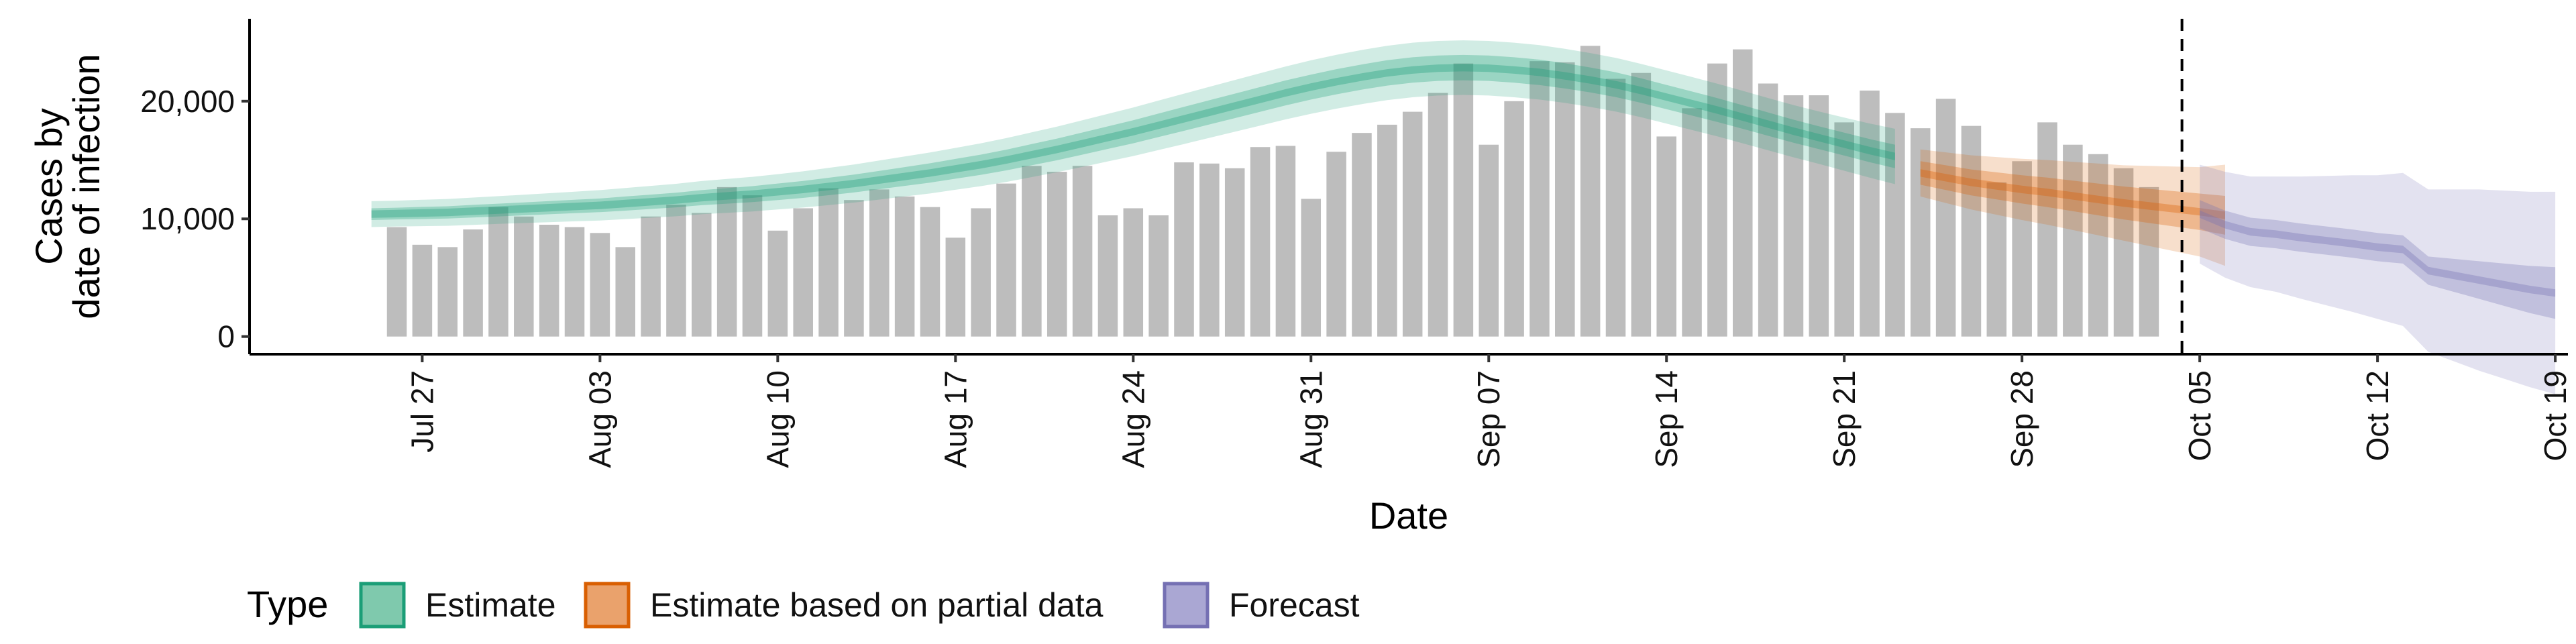 The width and height of the screenshot is (2576, 644). Describe the element at coordinates (422, 411) in the screenshot. I see `x-tick-label: Jul 27` at that location.